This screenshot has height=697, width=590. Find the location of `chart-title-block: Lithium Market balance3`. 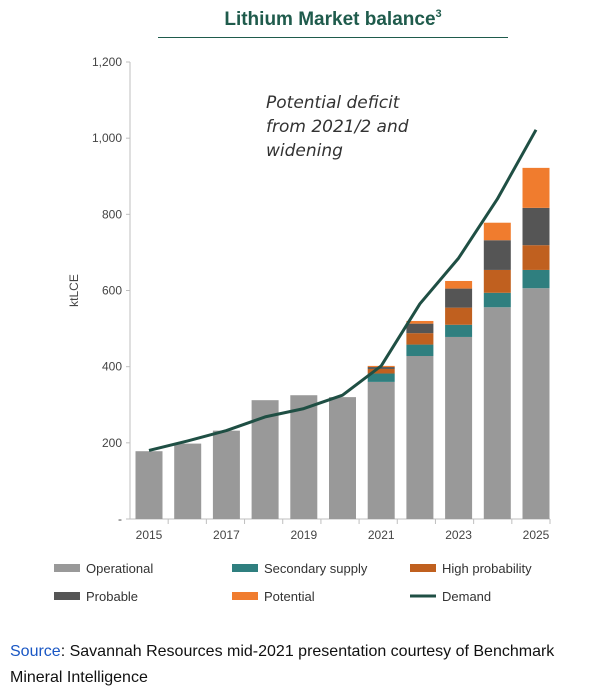

chart-title-block: Lithium Market balance3 is located at coordinates (333, 21).